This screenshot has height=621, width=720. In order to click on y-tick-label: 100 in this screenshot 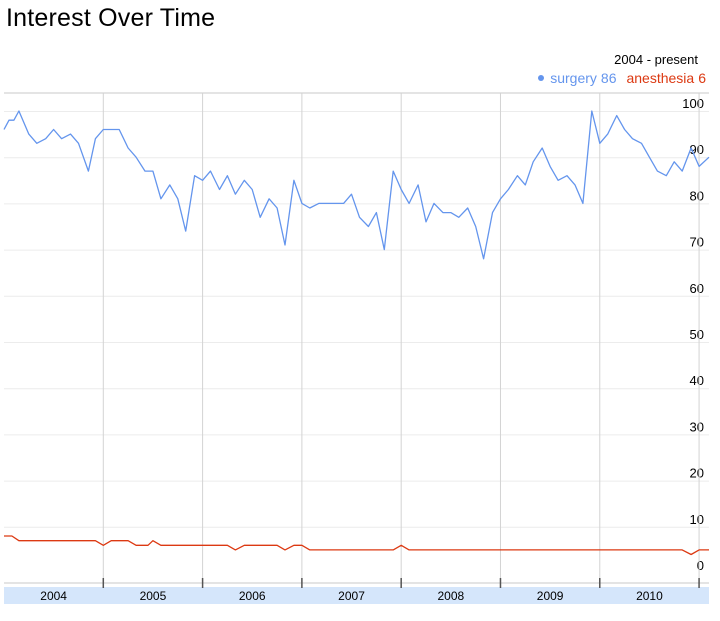, I will do `click(693, 103)`.